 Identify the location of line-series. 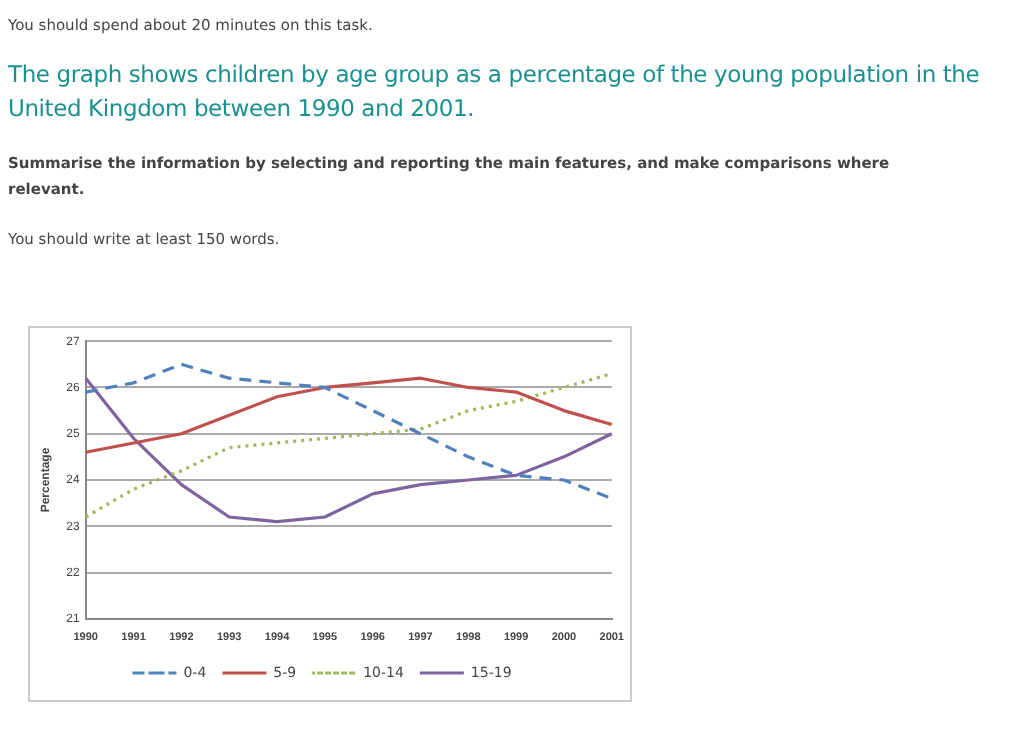
(349, 431).